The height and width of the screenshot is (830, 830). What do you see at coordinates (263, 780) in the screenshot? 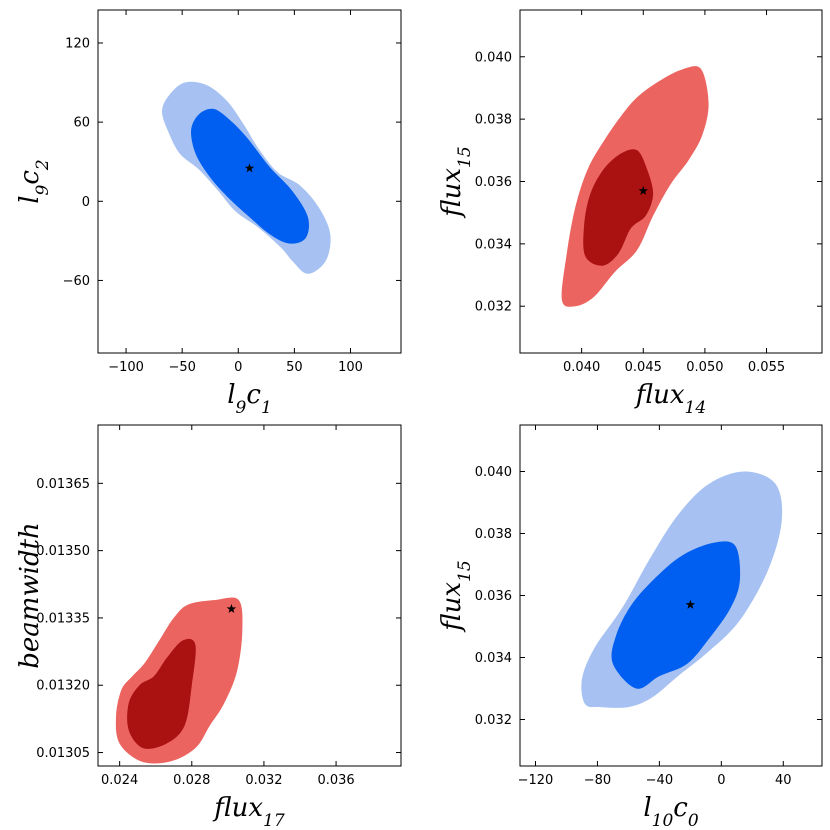
I see `x-tick-label: 0.032` at bounding box center [263, 780].